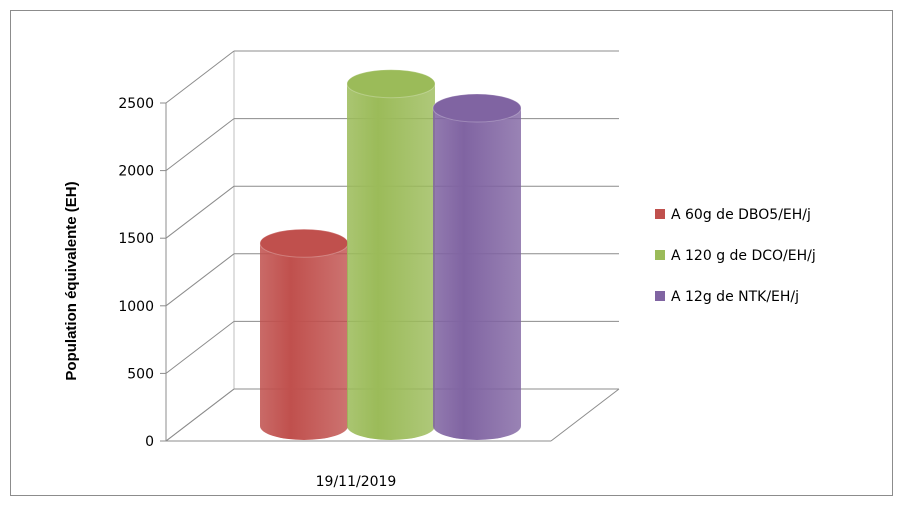  What do you see at coordinates (136, 172) in the screenshot?
I see `y-tick-label: 2000` at bounding box center [136, 172].